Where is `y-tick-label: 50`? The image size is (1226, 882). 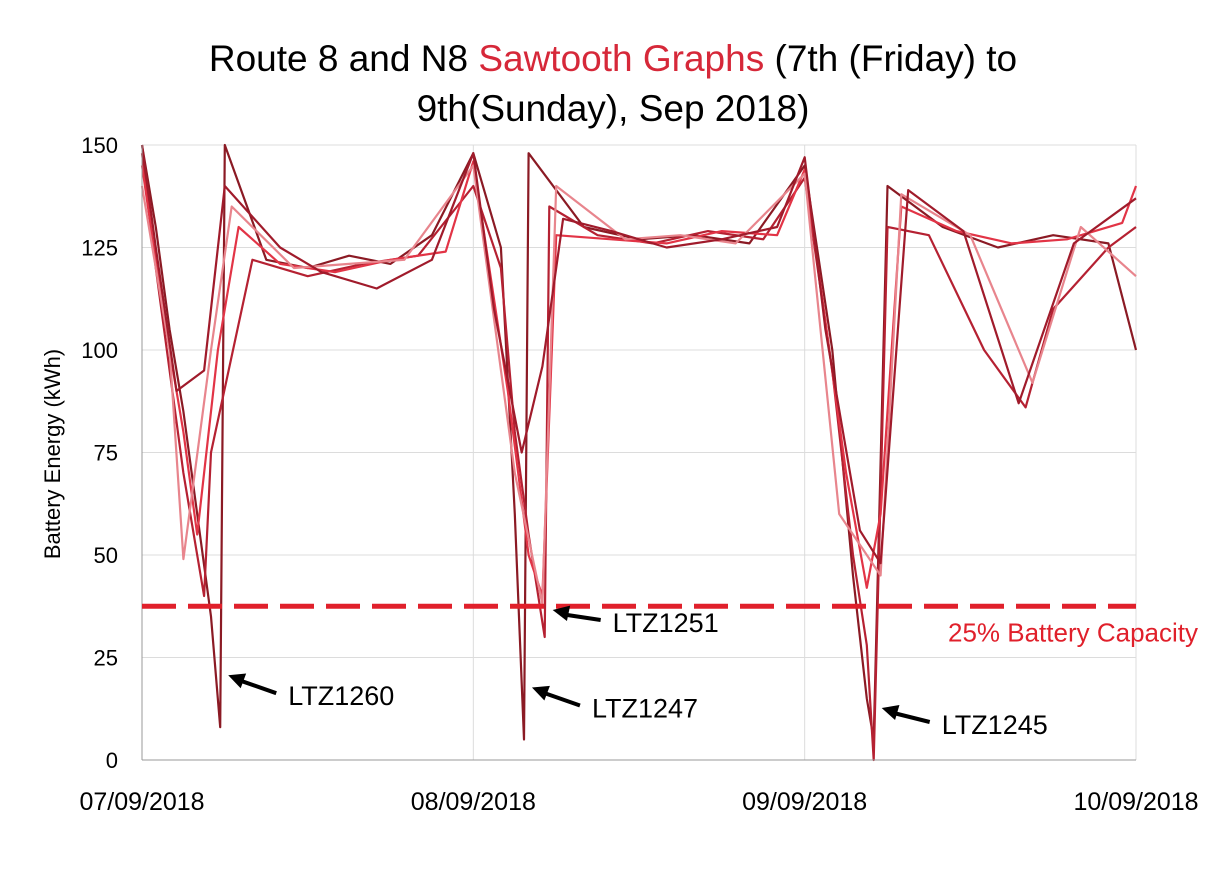 y-tick-label: 50 is located at coordinates (106, 555).